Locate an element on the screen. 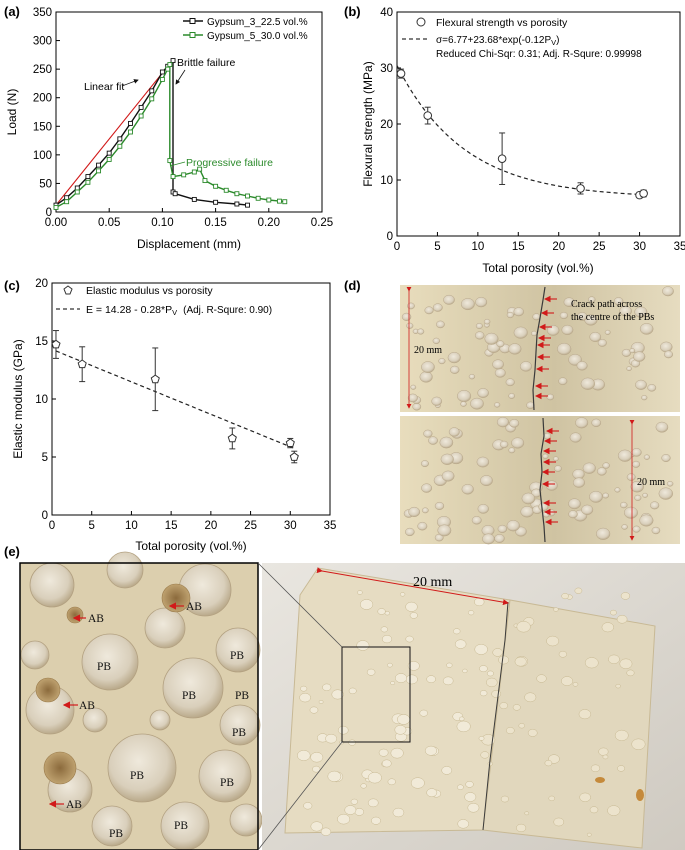  x-tick-label: 10 is located at coordinates (131, 526).